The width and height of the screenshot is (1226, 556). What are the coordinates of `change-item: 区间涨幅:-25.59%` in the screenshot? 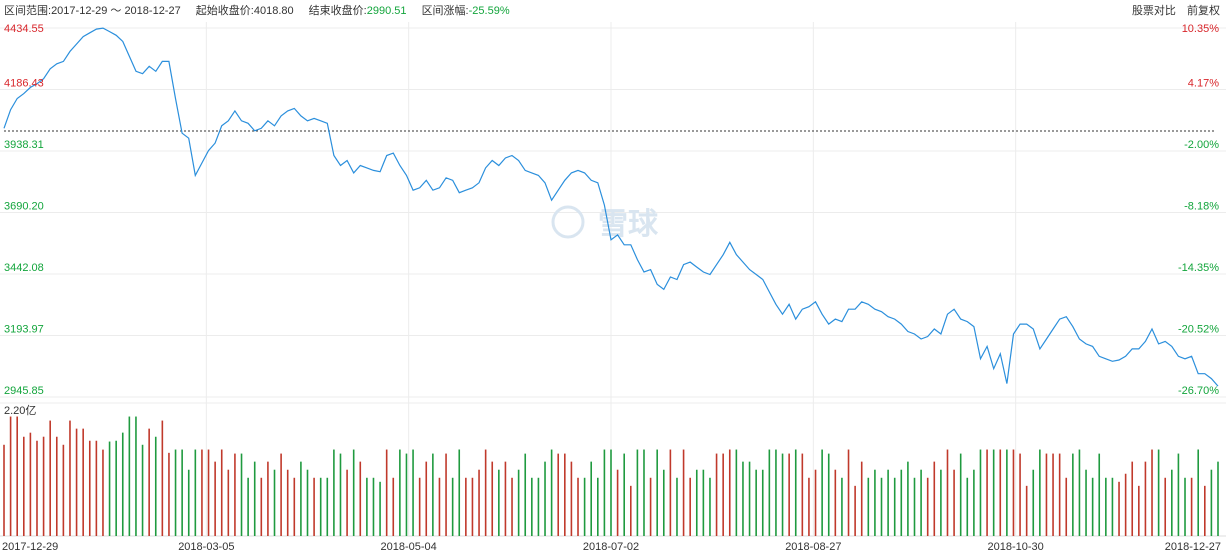 It's located at (466, 11).